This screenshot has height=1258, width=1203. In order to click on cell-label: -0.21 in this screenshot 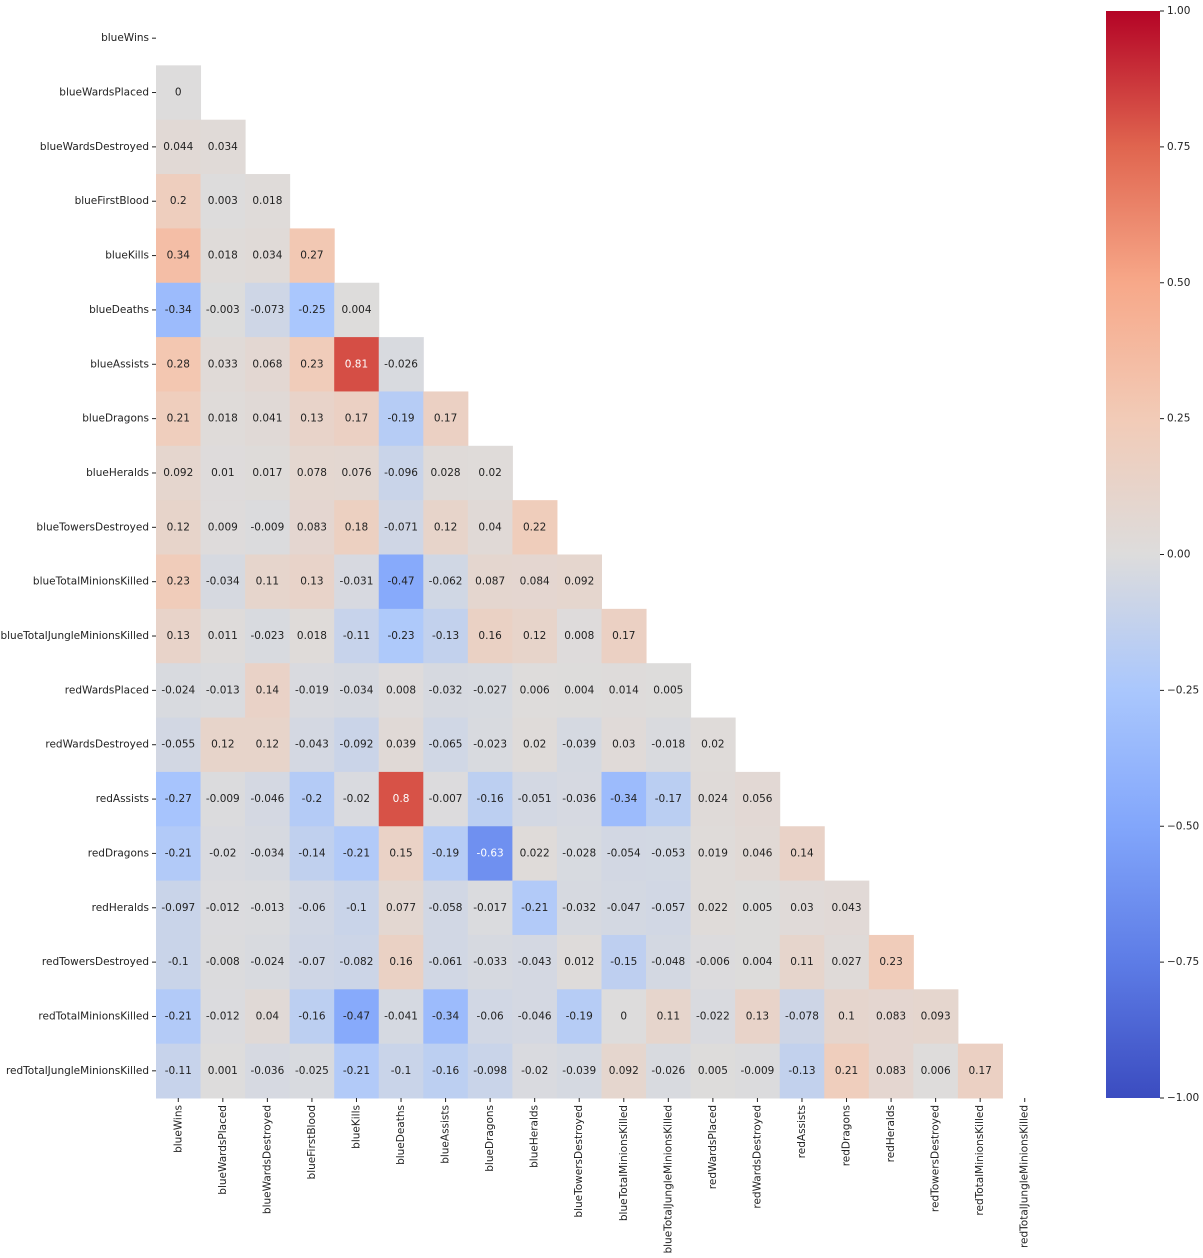, I will do `click(178, 853)`.